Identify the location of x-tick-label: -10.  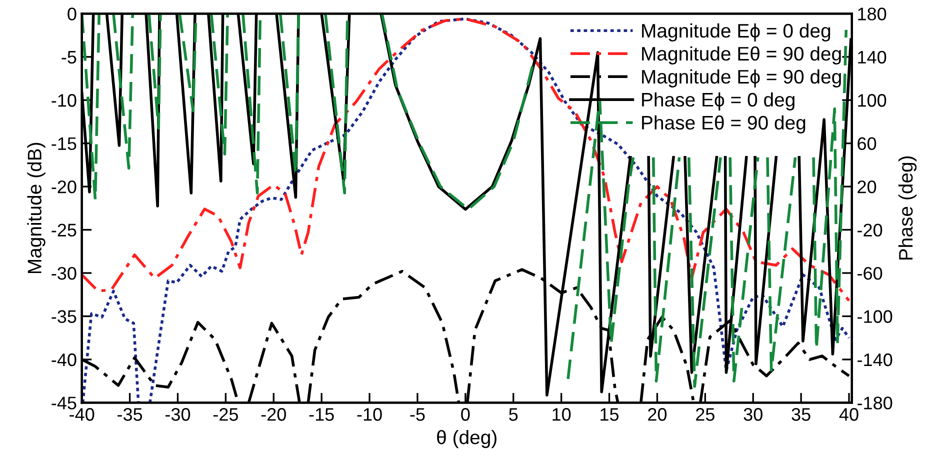
(369, 414).